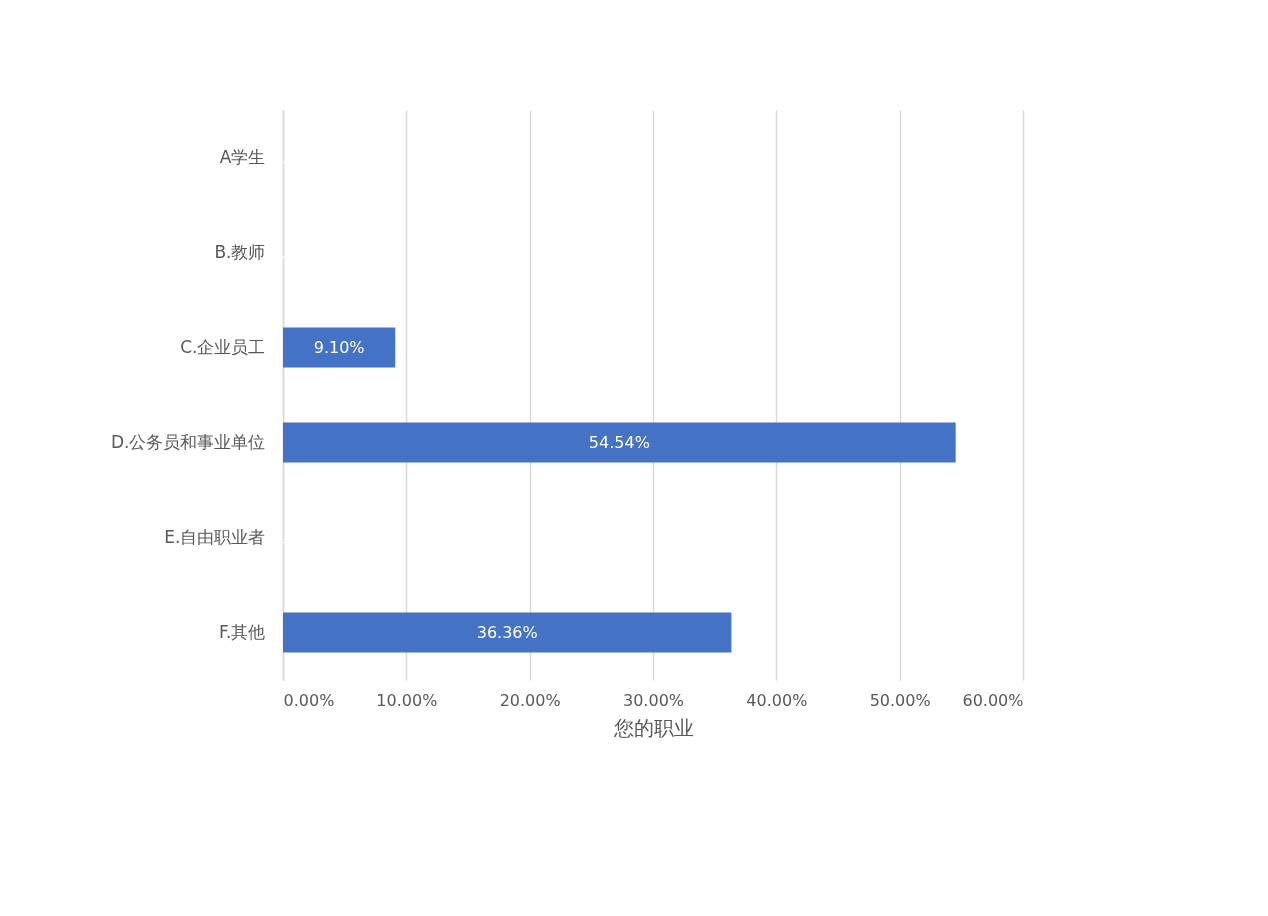  What do you see at coordinates (993, 700) in the screenshot?
I see `x-tick-label: 60.00%` at bounding box center [993, 700].